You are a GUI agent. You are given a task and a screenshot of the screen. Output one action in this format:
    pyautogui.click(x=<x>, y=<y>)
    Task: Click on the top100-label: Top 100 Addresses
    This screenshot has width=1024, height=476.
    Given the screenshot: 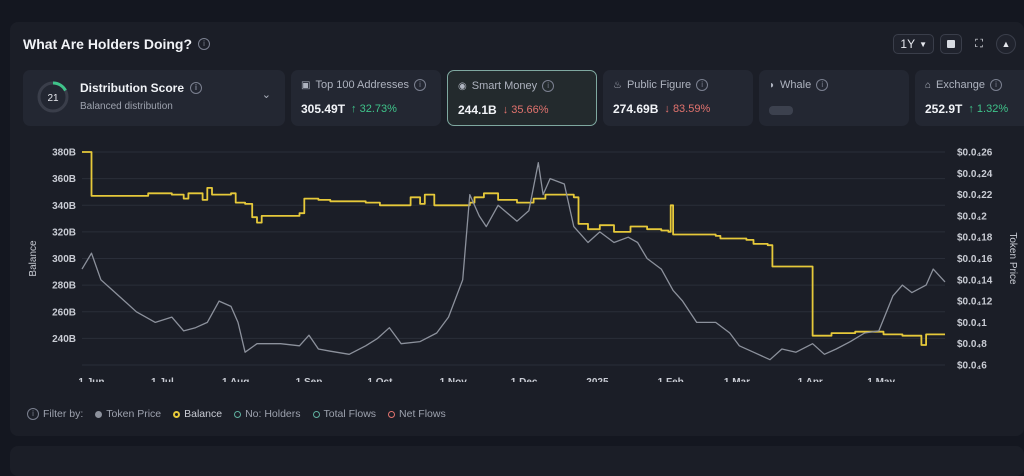 What is the action you would take?
    pyautogui.click(x=362, y=85)
    